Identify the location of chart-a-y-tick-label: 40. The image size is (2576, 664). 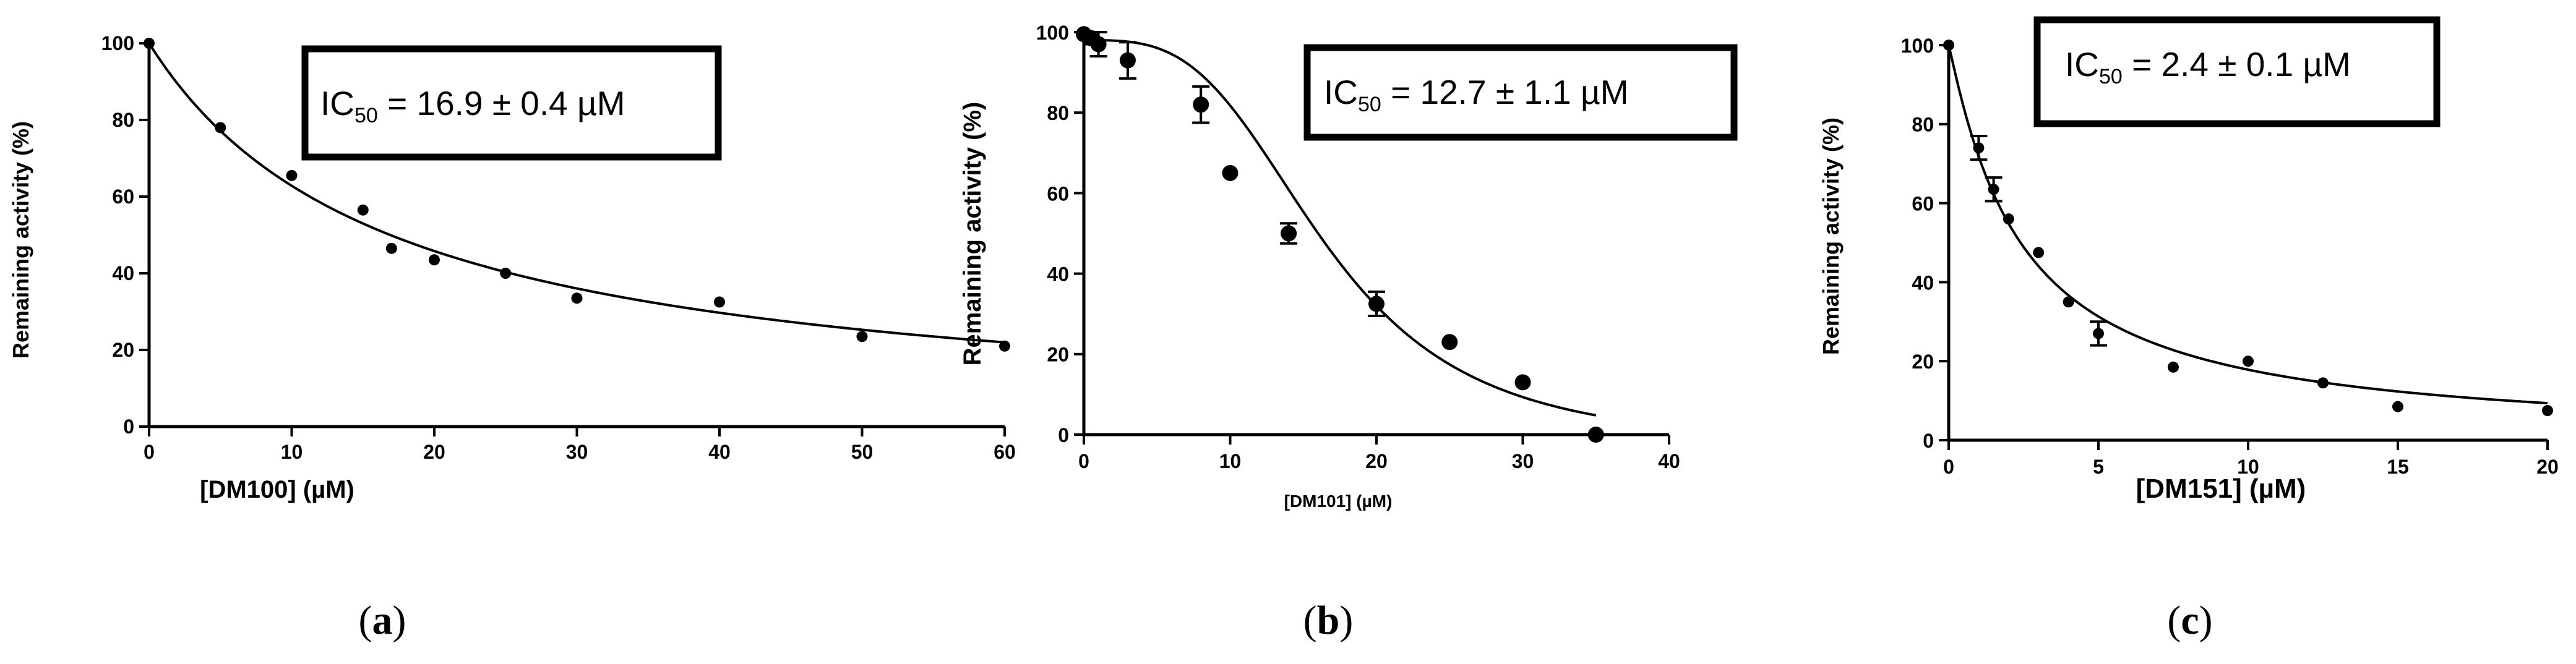
(123, 273).